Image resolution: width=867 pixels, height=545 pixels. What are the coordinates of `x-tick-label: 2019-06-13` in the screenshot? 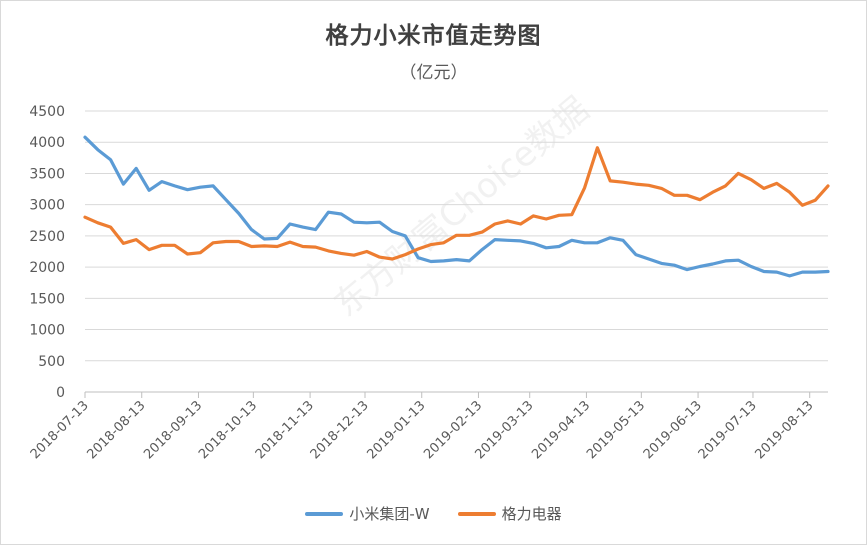 It's located at (673, 430).